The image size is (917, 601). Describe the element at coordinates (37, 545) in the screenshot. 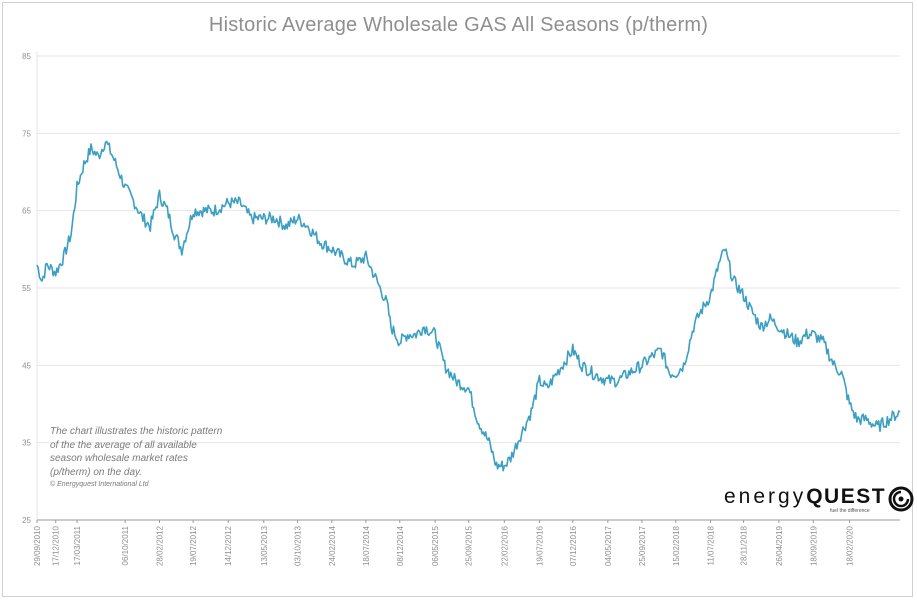

I see `x-tick-label: 29/09/2010` at that location.